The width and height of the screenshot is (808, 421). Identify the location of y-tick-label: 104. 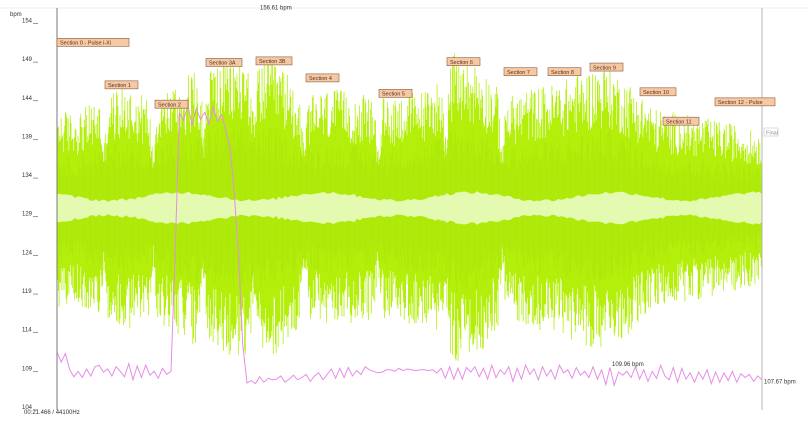
(27, 408).